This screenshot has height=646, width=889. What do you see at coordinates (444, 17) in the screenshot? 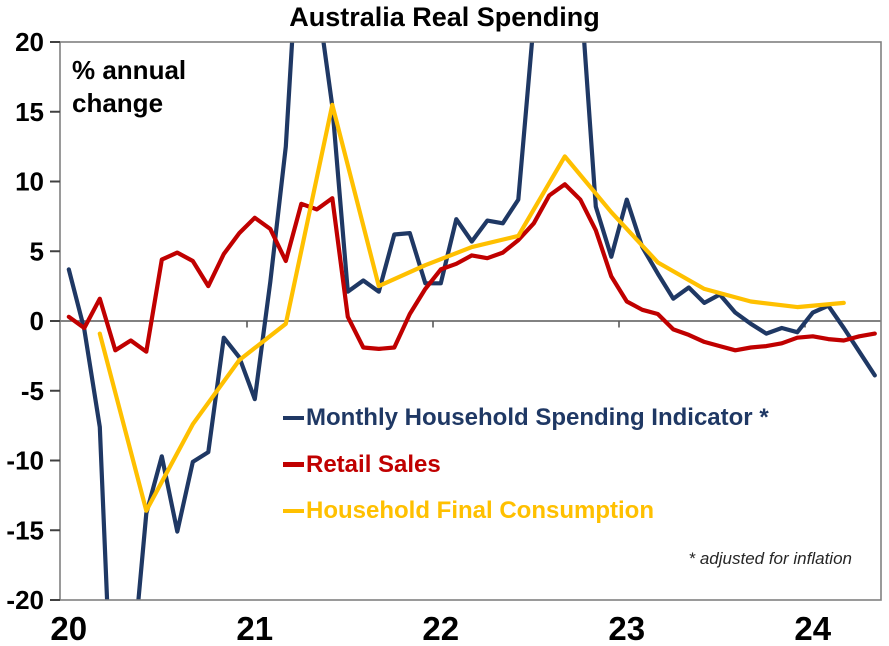
I see `chart-title: Australia Real Spending` at bounding box center [444, 17].